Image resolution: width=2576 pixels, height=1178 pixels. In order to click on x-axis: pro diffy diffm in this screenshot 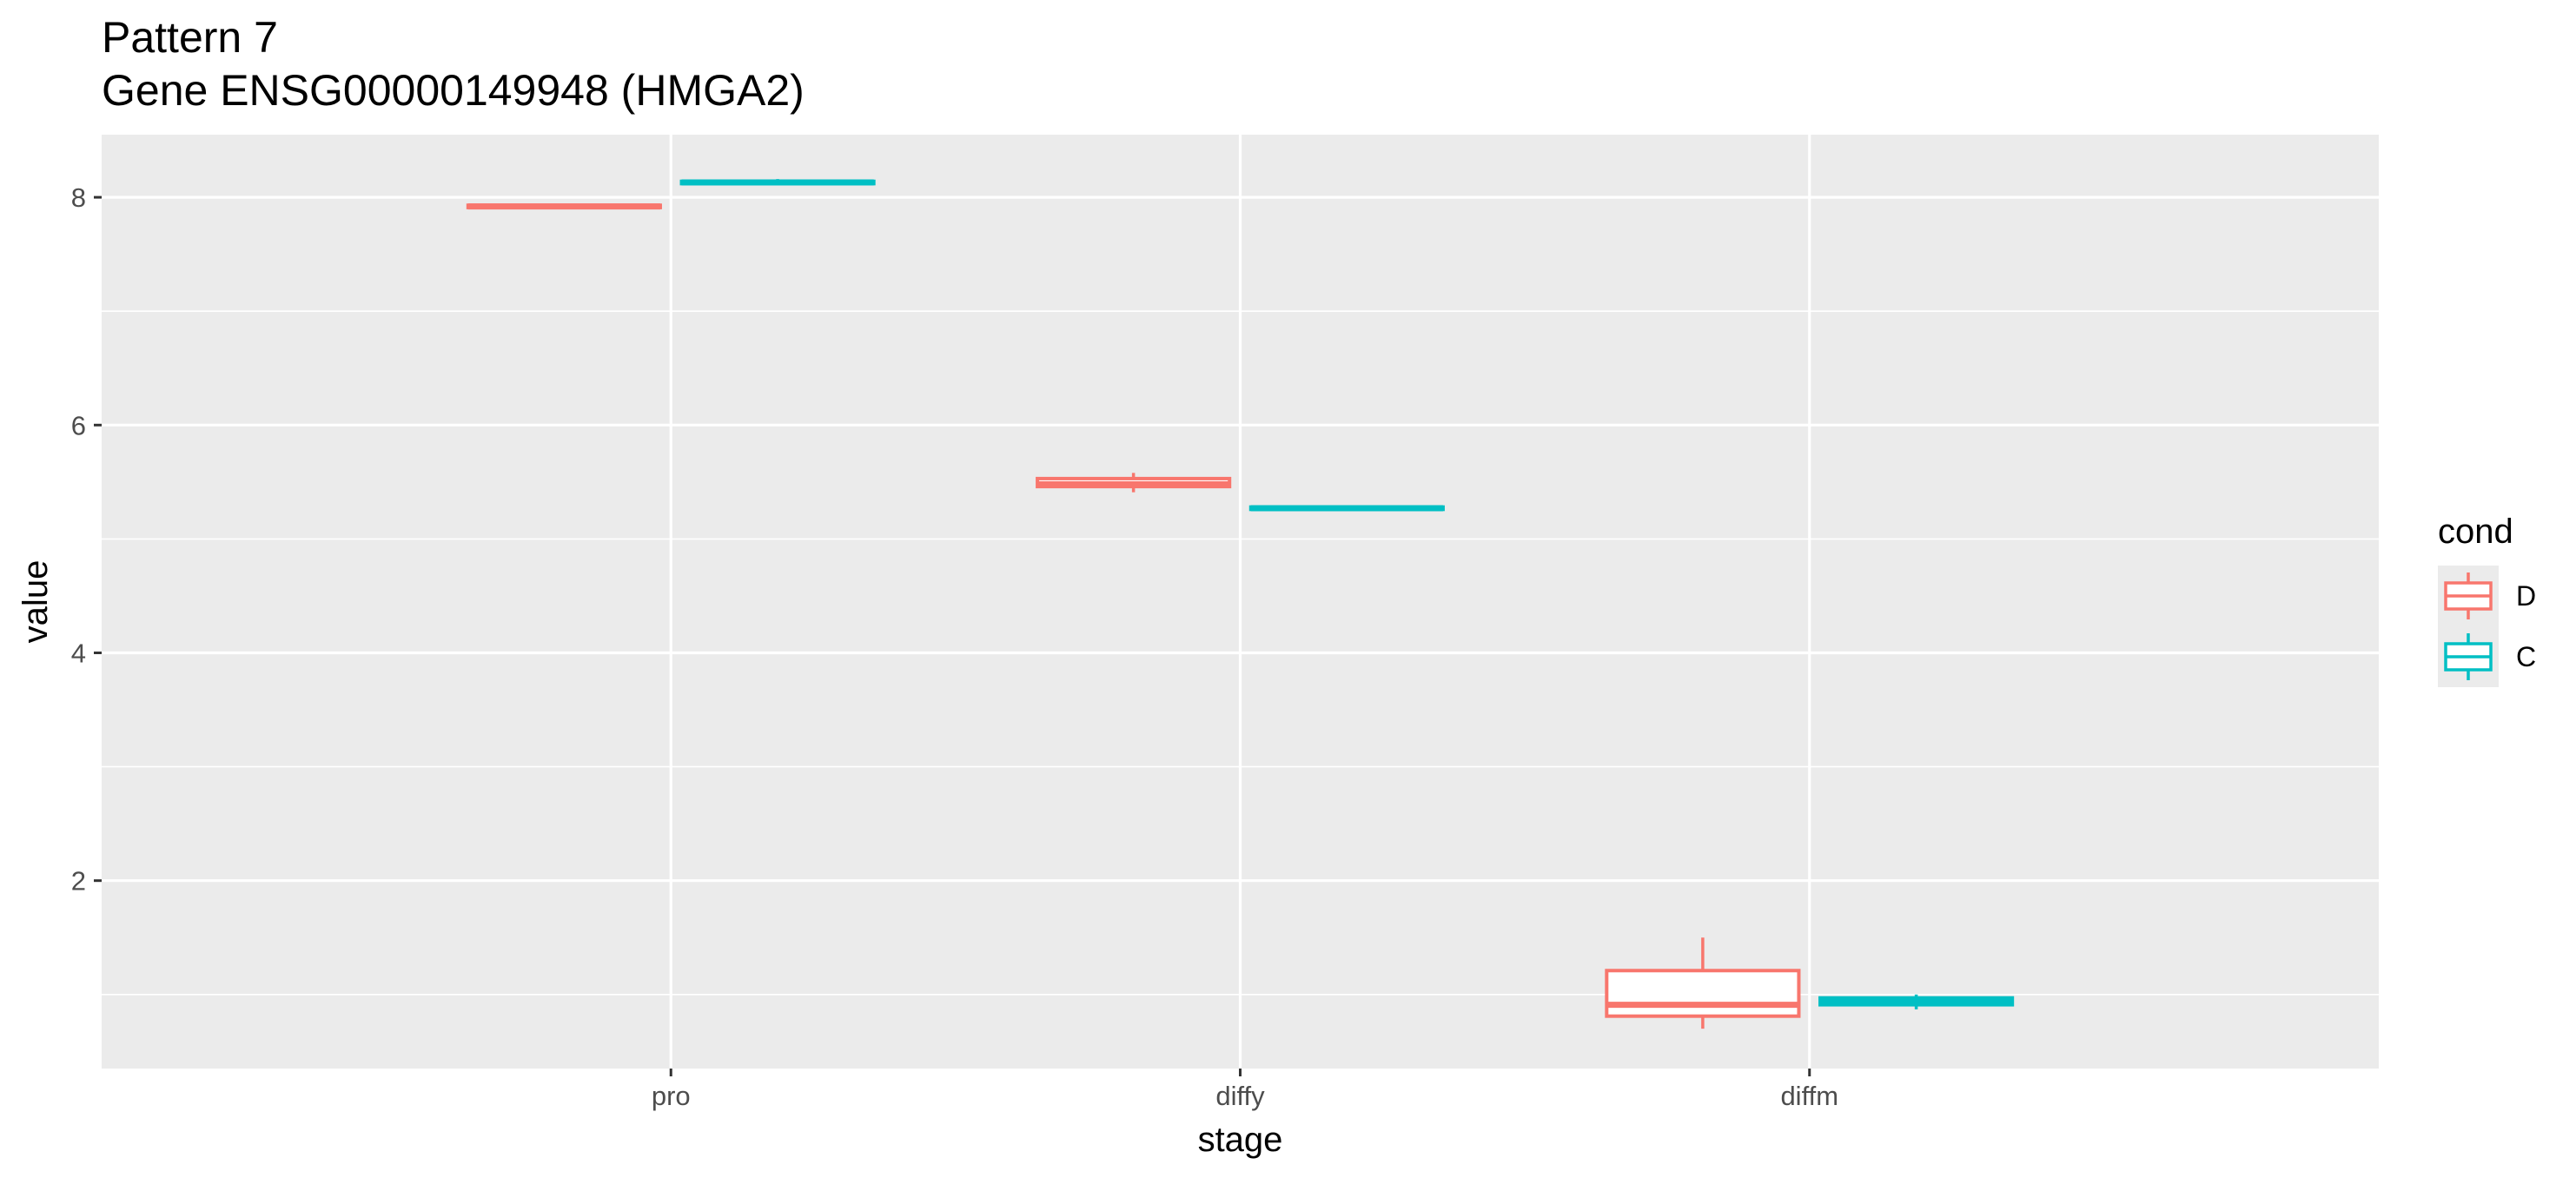, I will do `click(1245, 1090)`.